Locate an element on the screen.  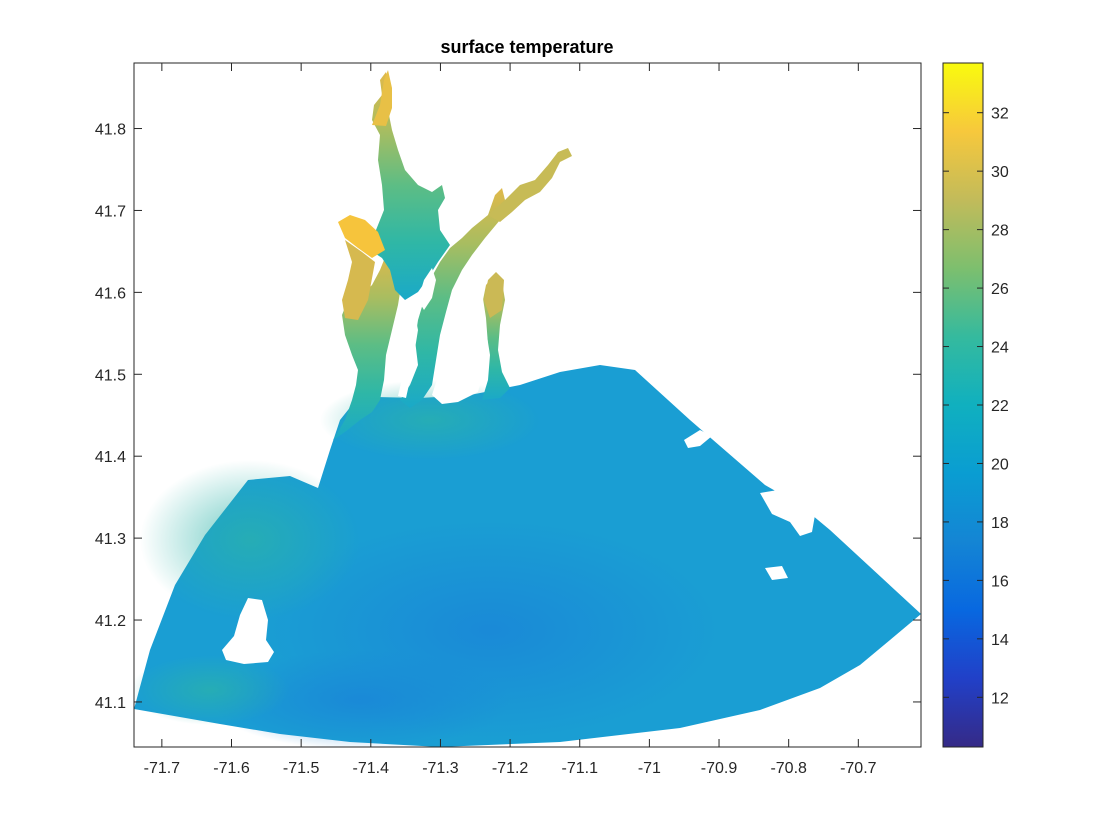
prudence-island is located at coordinates (427, 289).